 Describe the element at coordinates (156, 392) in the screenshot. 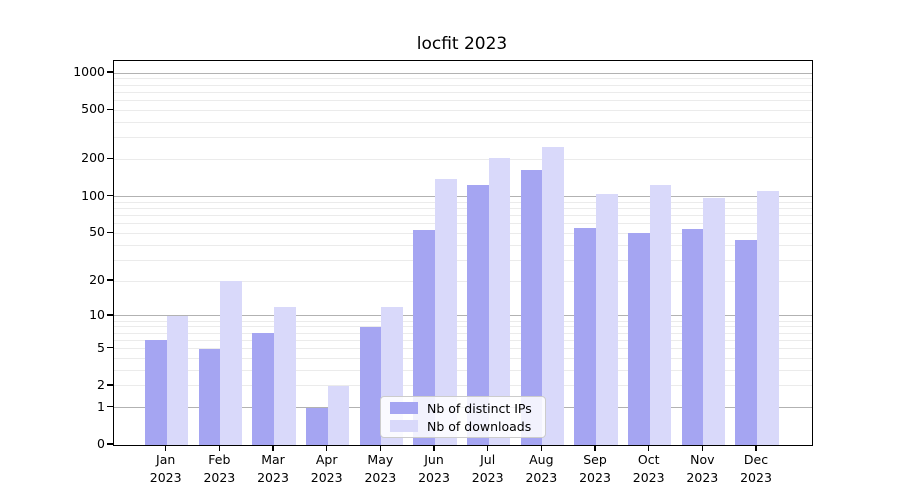

I see `bar-ips-jan` at that location.